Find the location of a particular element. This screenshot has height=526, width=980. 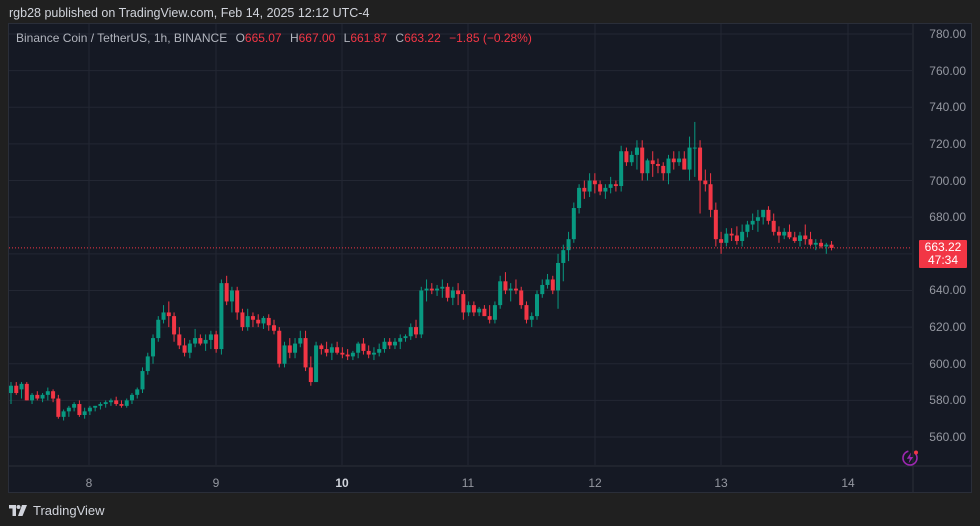

low-label: L is located at coordinates (347, 38).